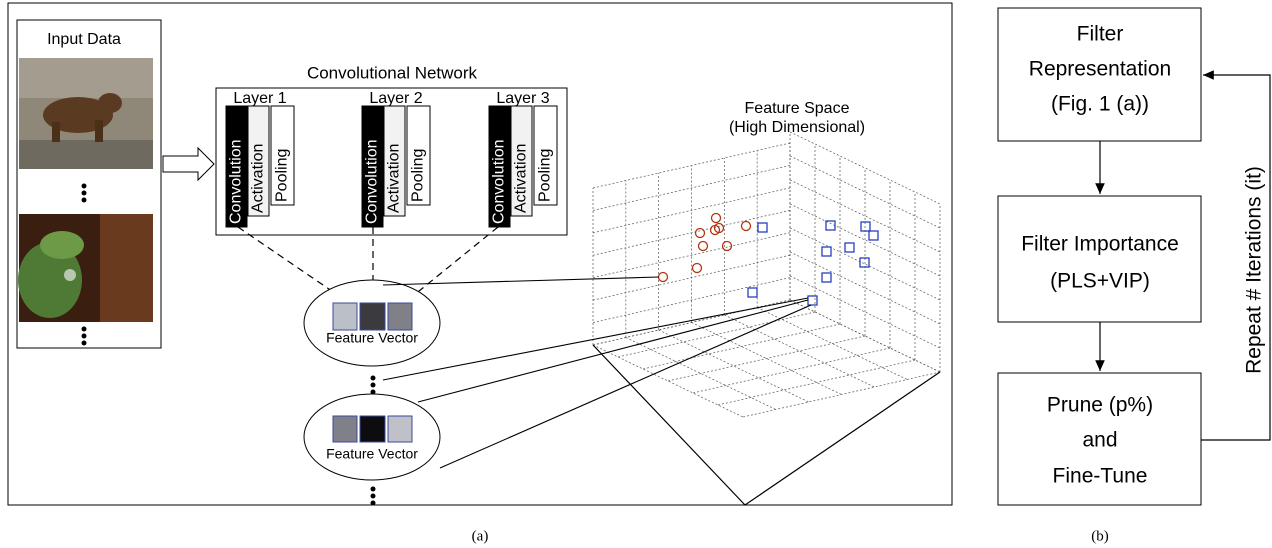 The height and width of the screenshot is (548, 1272). I want to click on step-text: Fine-Tune, so click(1100, 476).